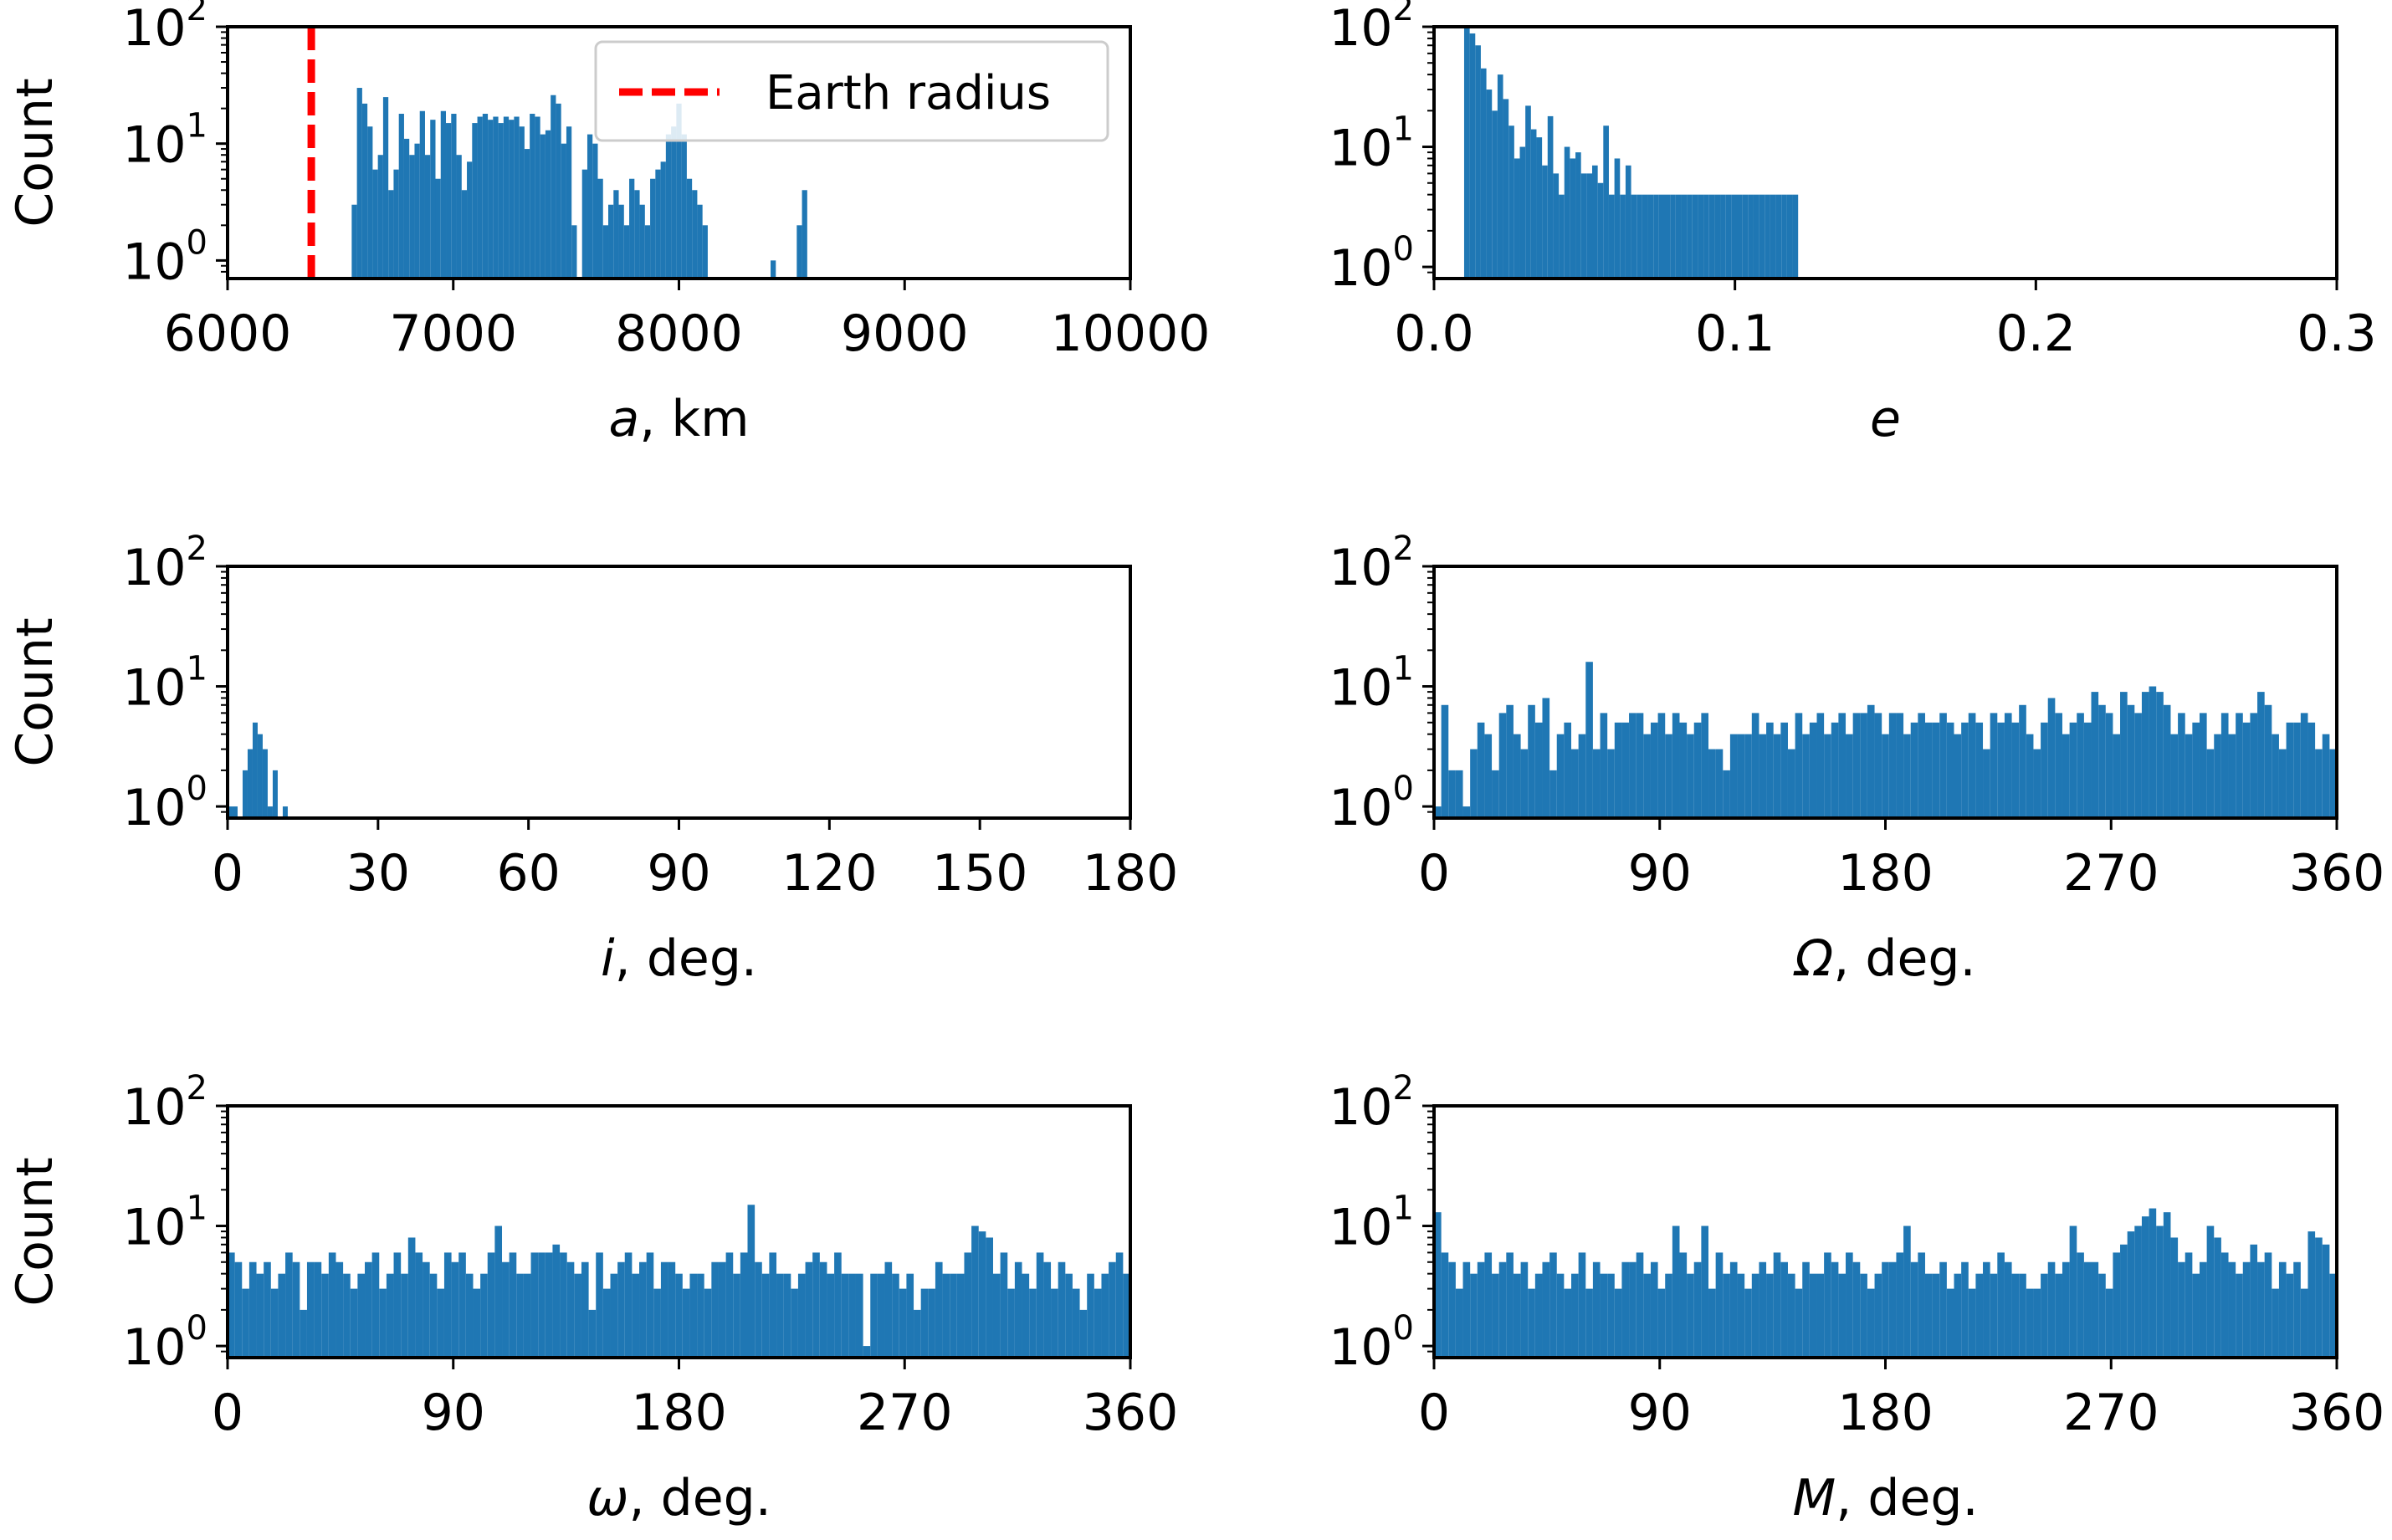  What do you see at coordinates (980, 874) in the screenshot?
I see `x-tick-label: 150` at bounding box center [980, 874].